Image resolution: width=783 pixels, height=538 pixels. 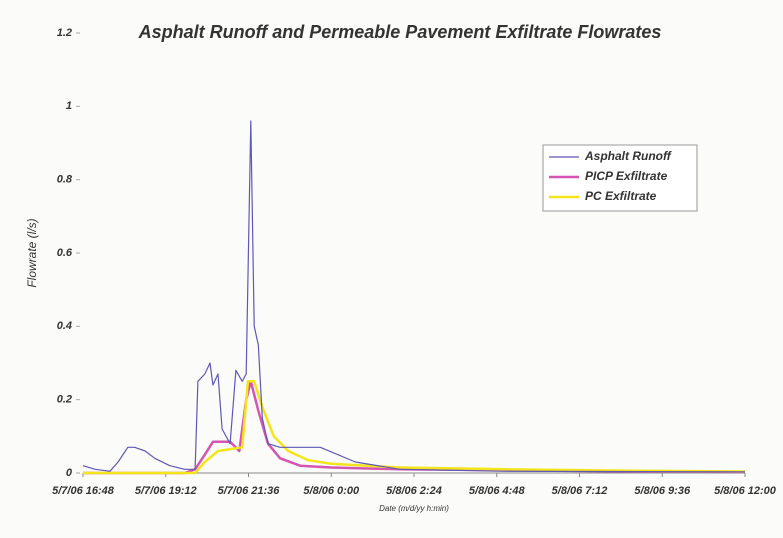 What do you see at coordinates (331, 491) in the screenshot?
I see `x-tick-label: 5/8/06 0:00` at bounding box center [331, 491].